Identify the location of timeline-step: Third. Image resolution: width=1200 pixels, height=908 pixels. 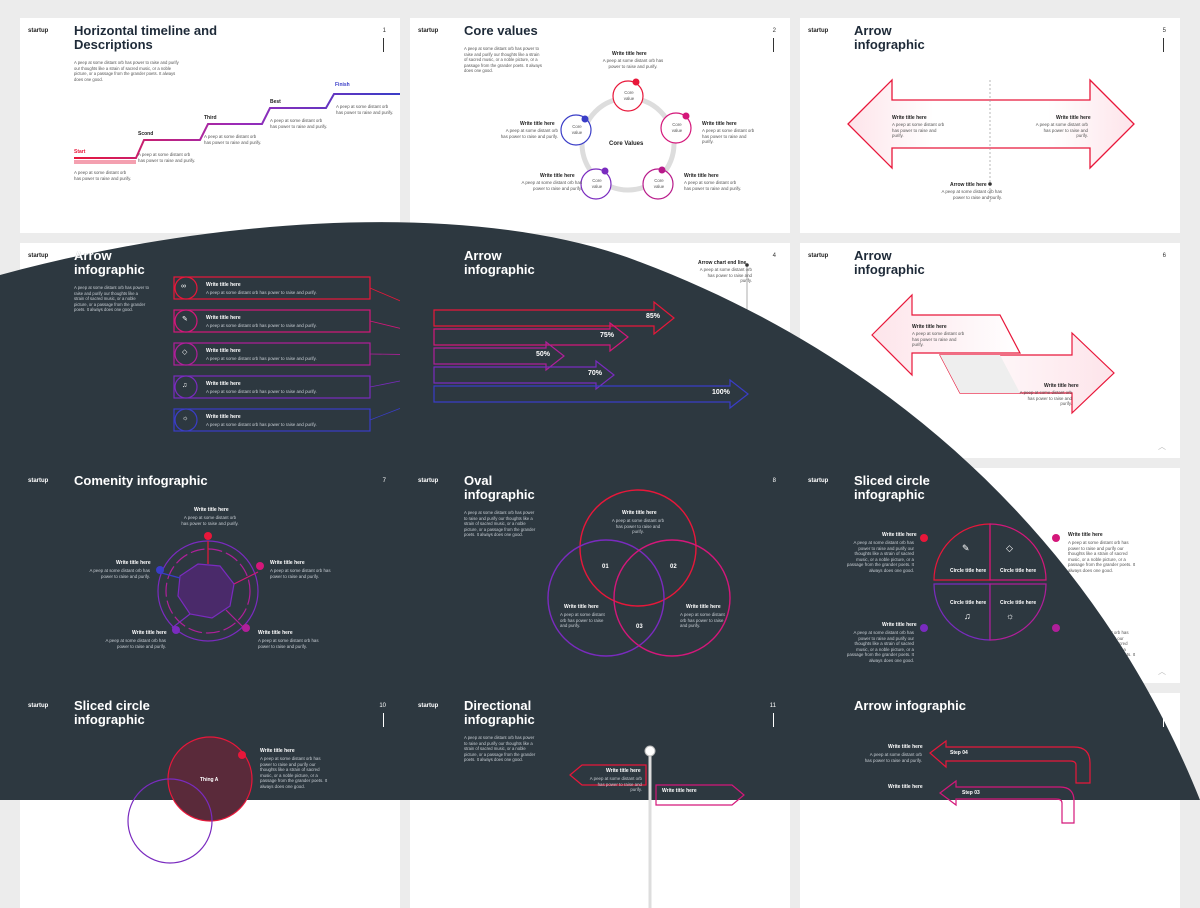
(210, 118).